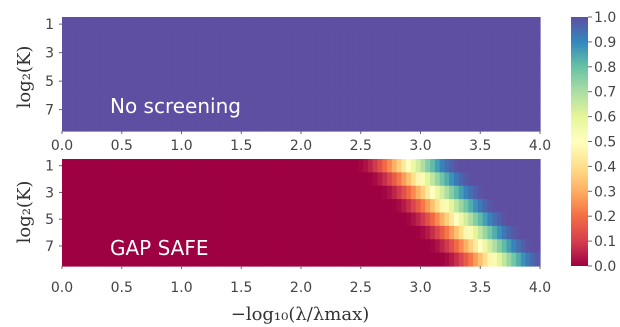  I want to click on x-tick-label: 1.0, so click(181, 146).